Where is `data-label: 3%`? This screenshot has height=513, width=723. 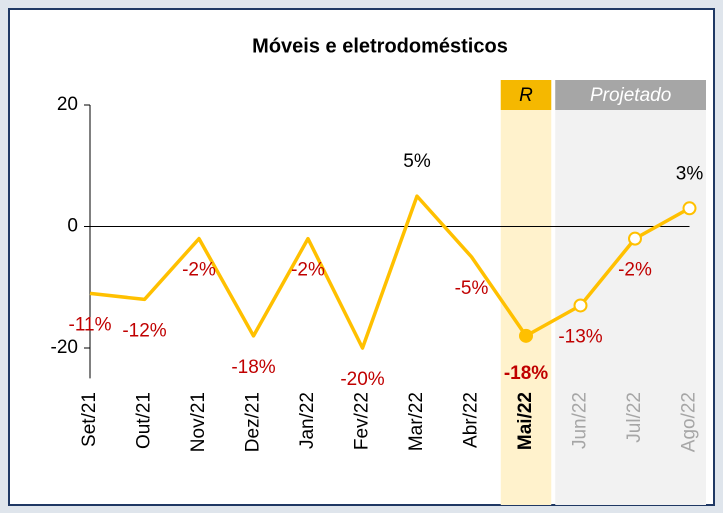
data-label: 3% is located at coordinates (690, 173).